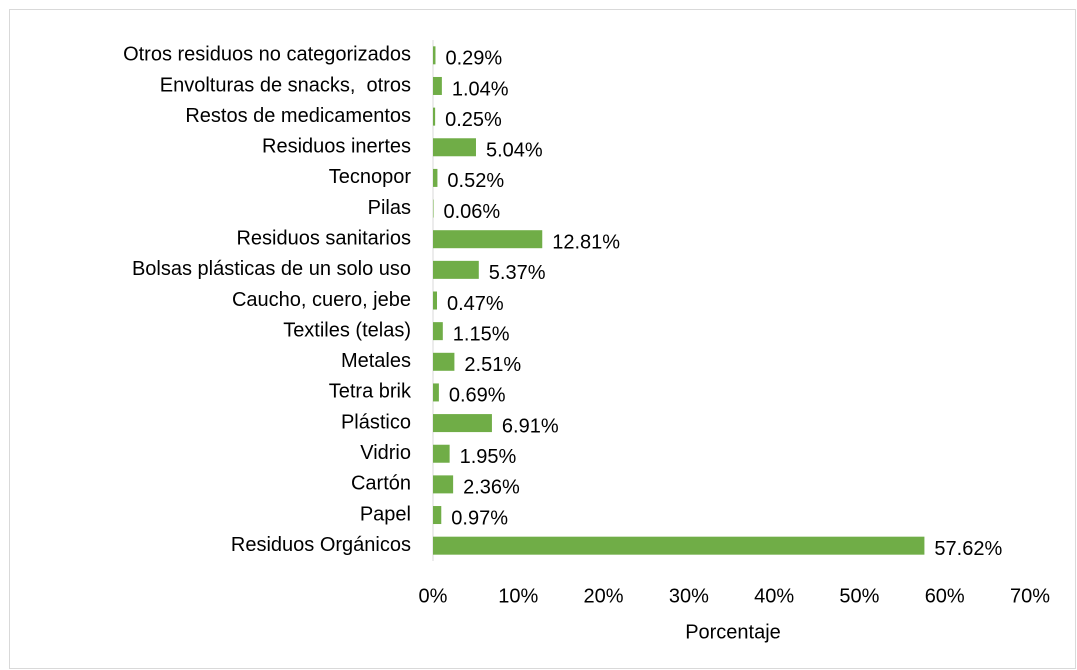  I want to click on data-label: 1.15%, so click(481, 334).